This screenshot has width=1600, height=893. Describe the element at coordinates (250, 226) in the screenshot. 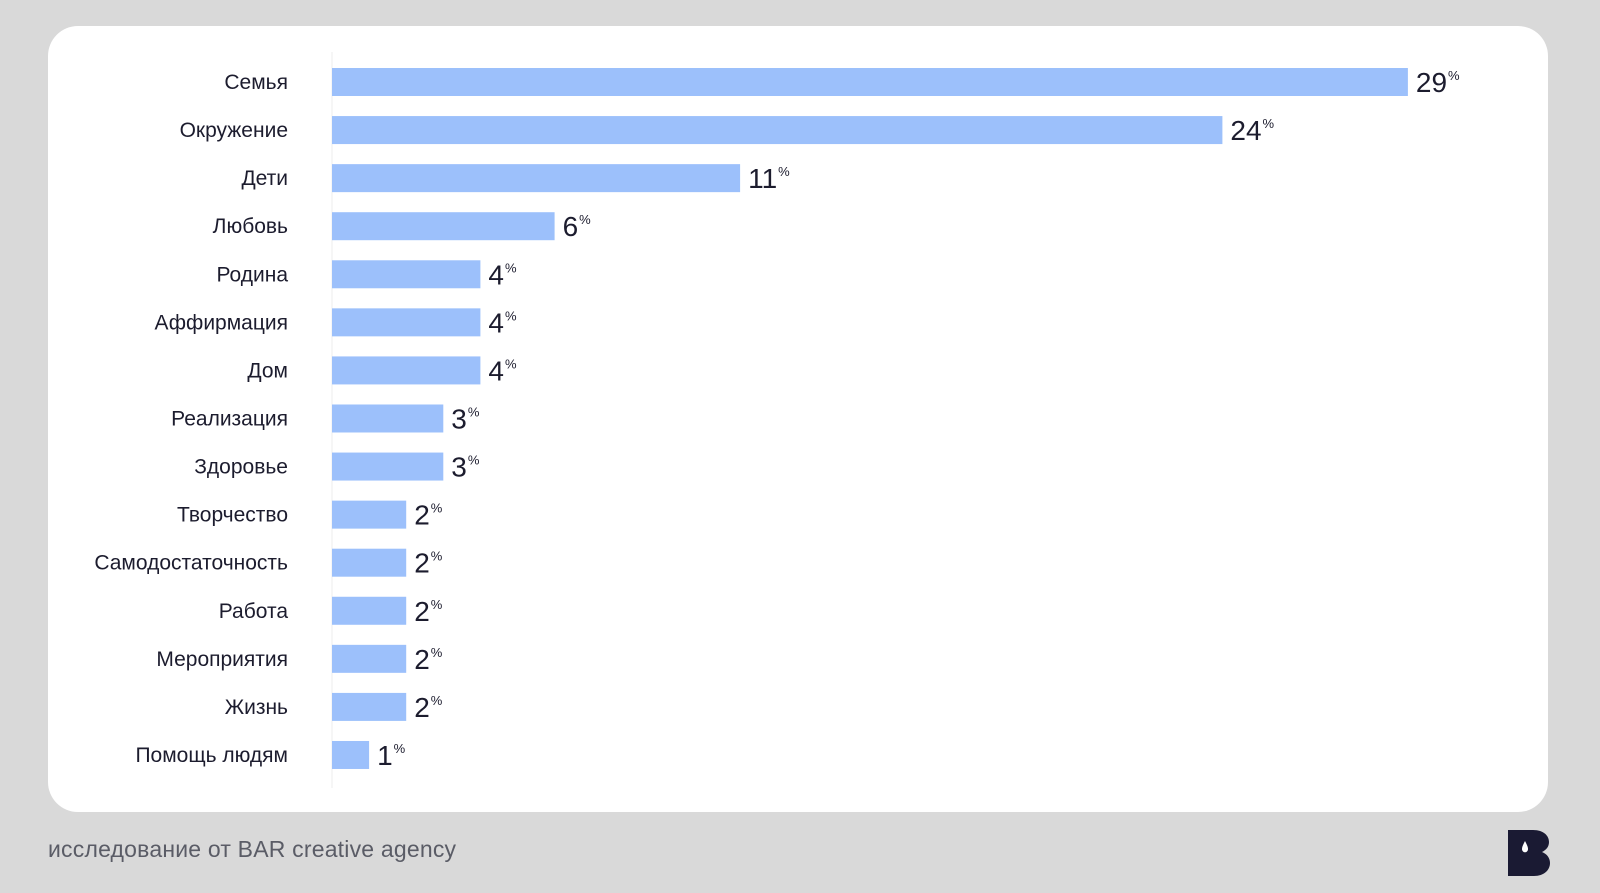

I see `category-label: Любовь` at that location.